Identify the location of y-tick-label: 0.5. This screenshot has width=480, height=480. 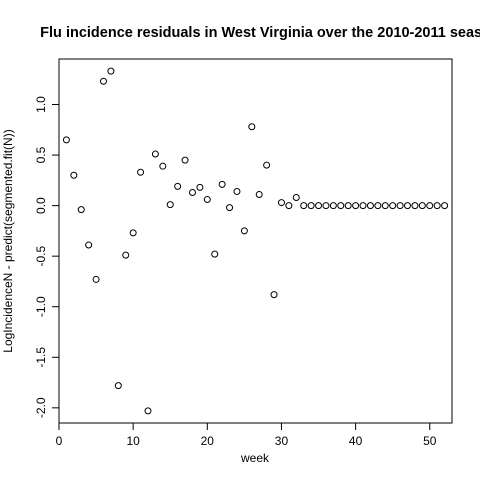
(41, 154).